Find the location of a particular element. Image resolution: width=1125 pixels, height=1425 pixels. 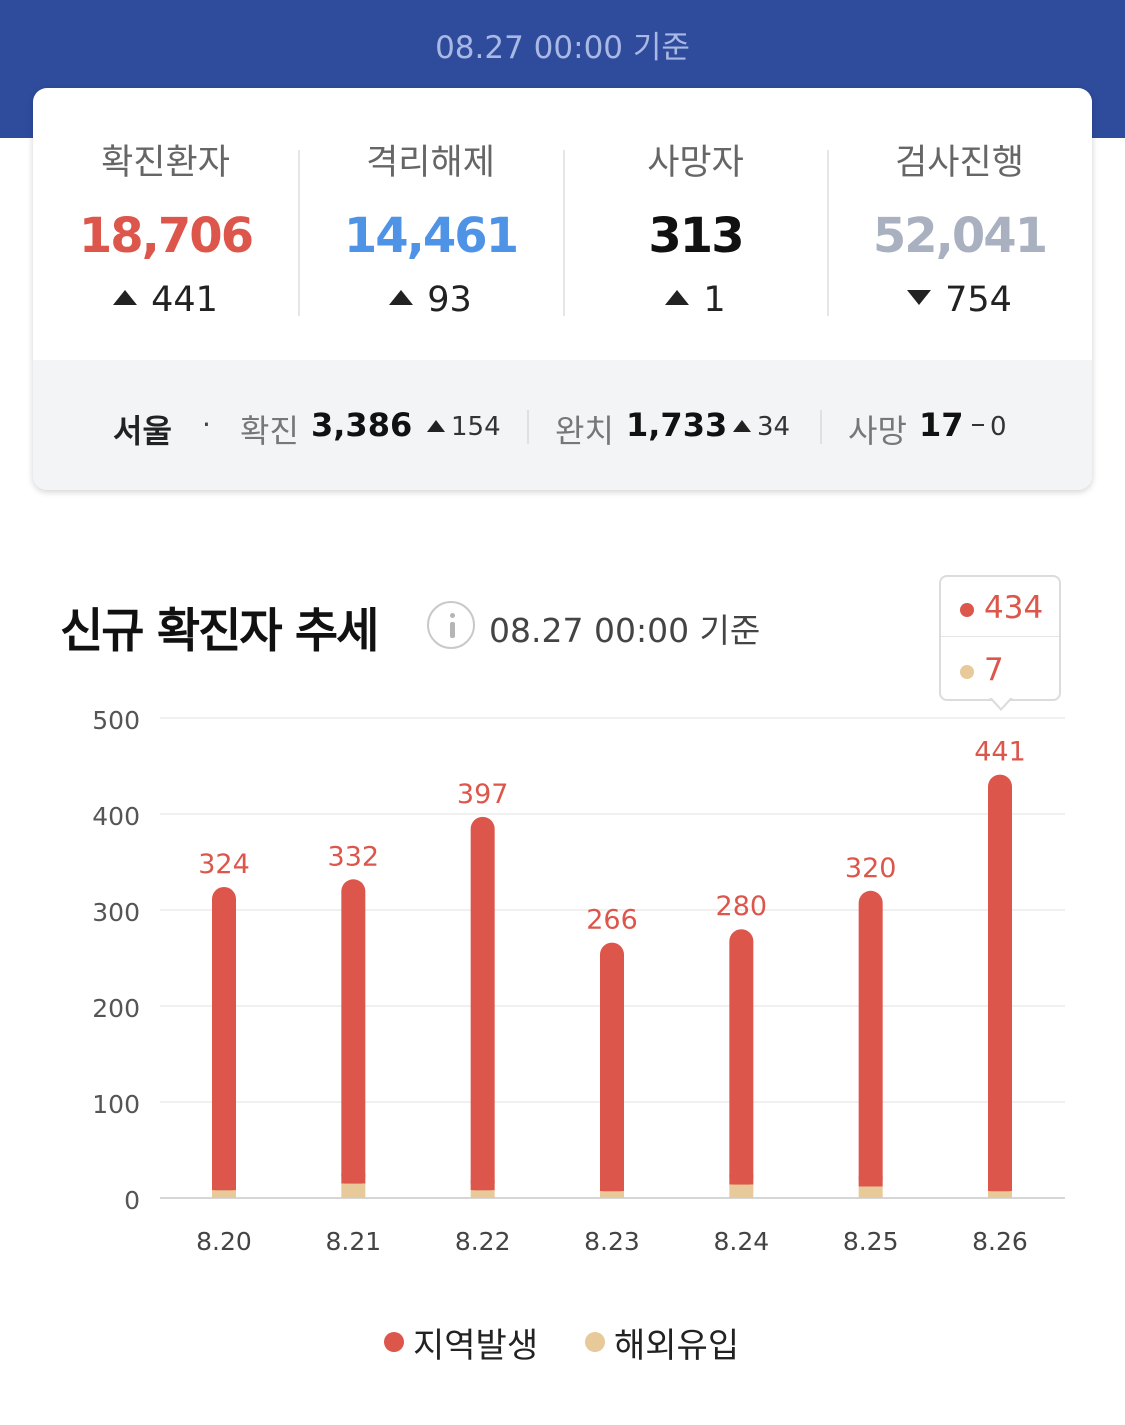

y-tick-label: 200 is located at coordinates (116, 1008).